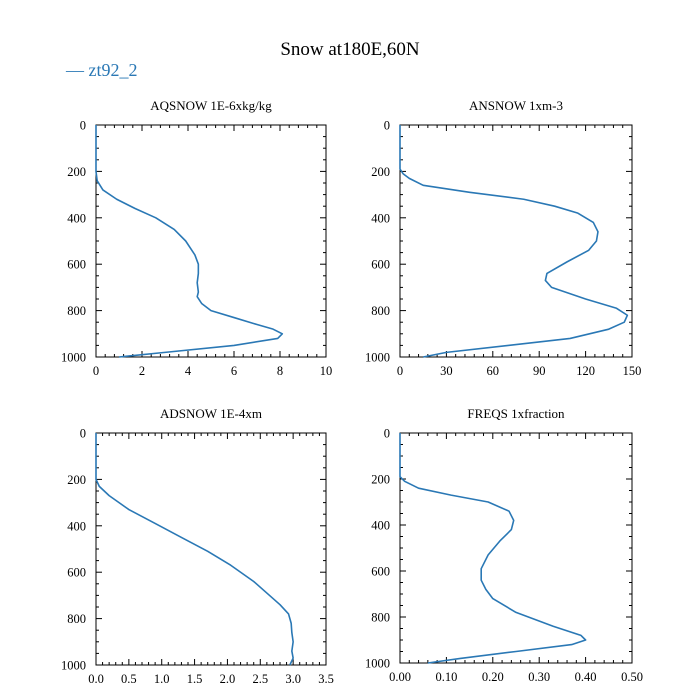 Image resolution: width=700 pixels, height=700 pixels. What do you see at coordinates (446, 371) in the screenshot?
I see `x-tick-label: 30` at bounding box center [446, 371].